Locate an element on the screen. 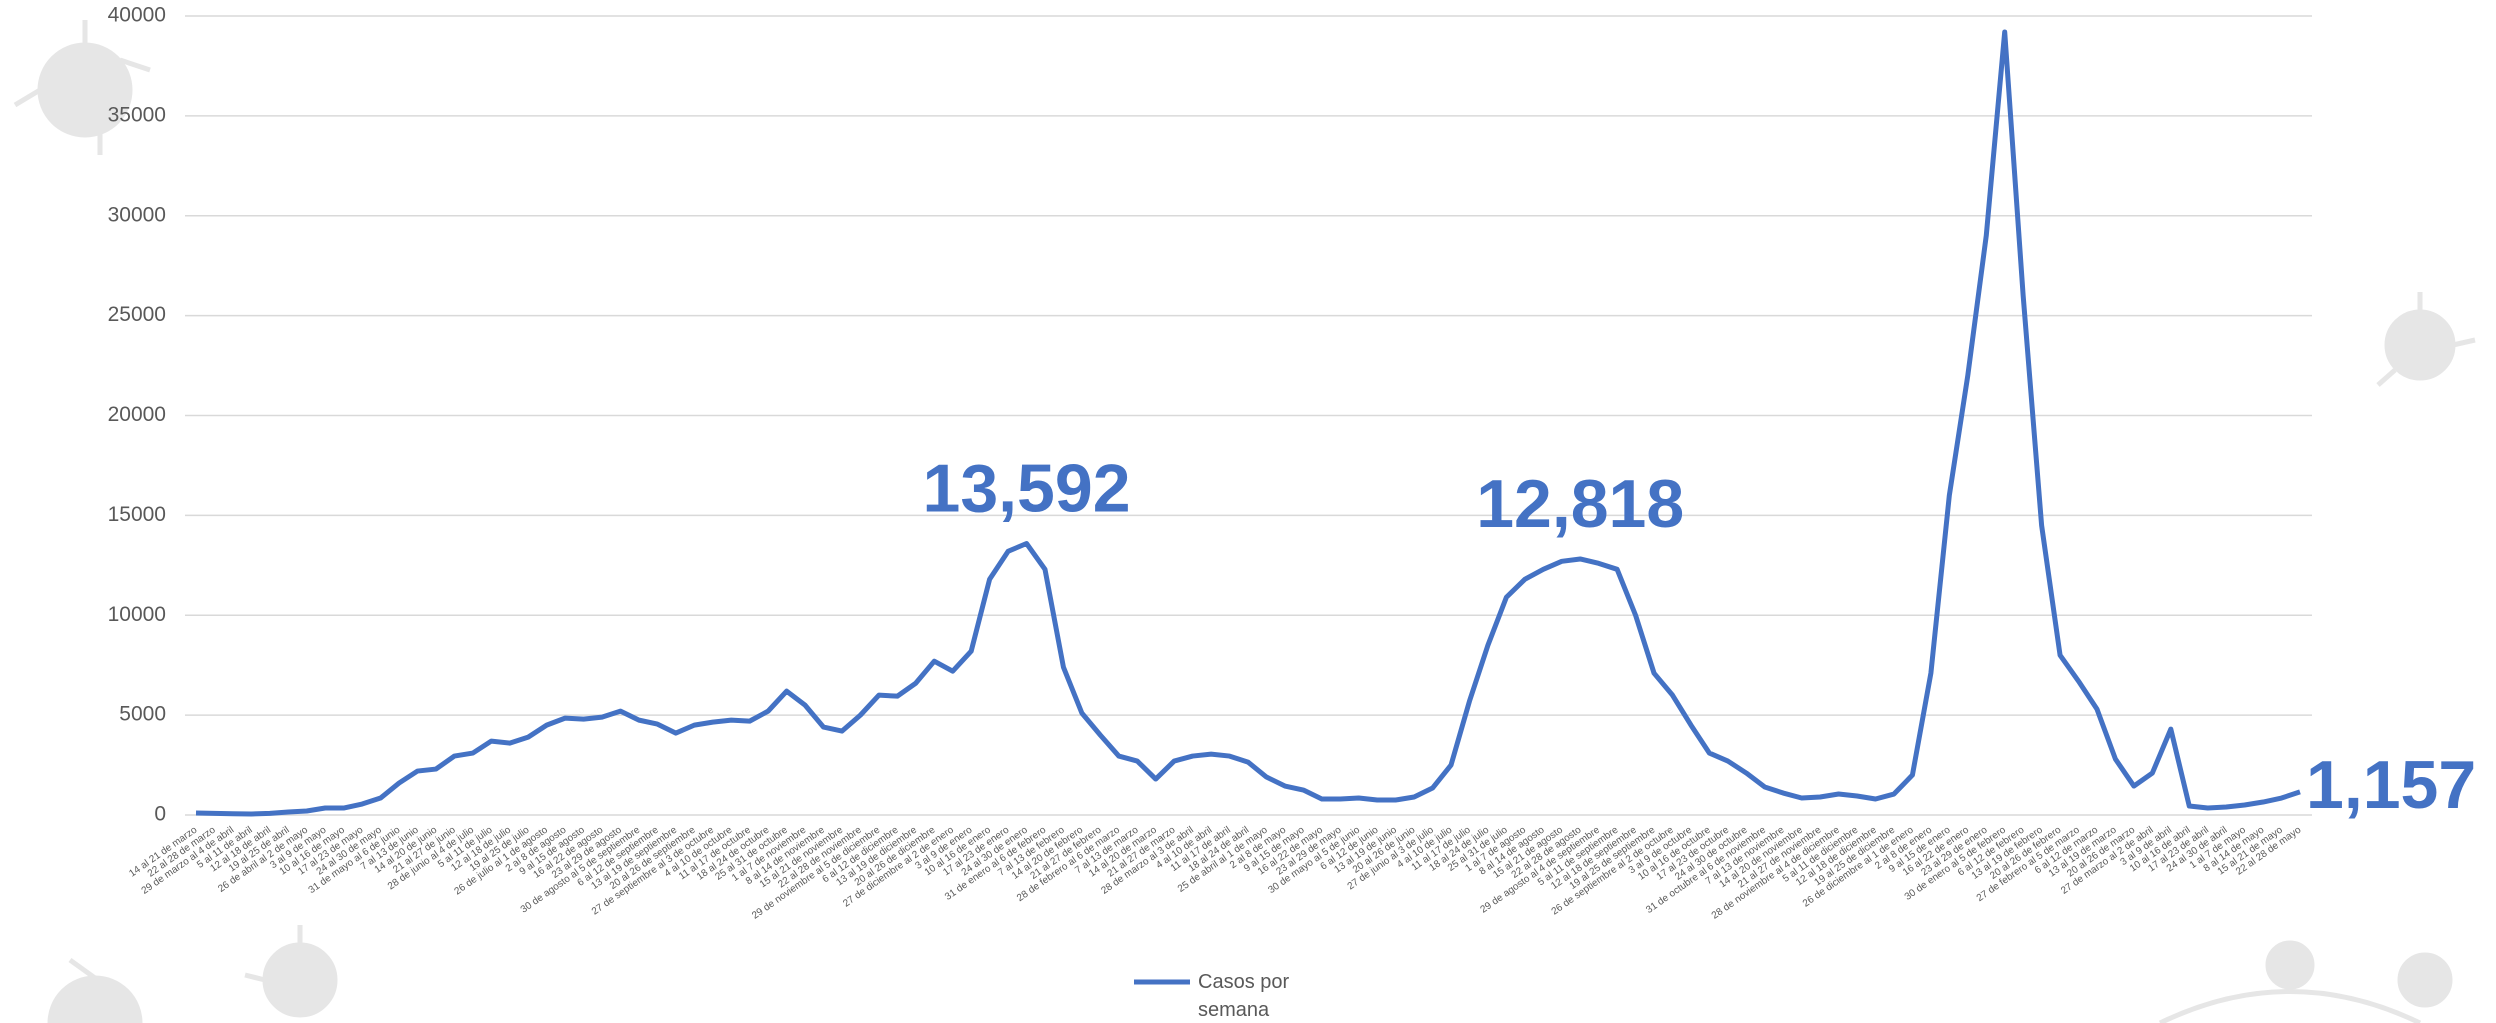 The image size is (2496, 1023). y-tick-label: 30000 is located at coordinates (137, 214).